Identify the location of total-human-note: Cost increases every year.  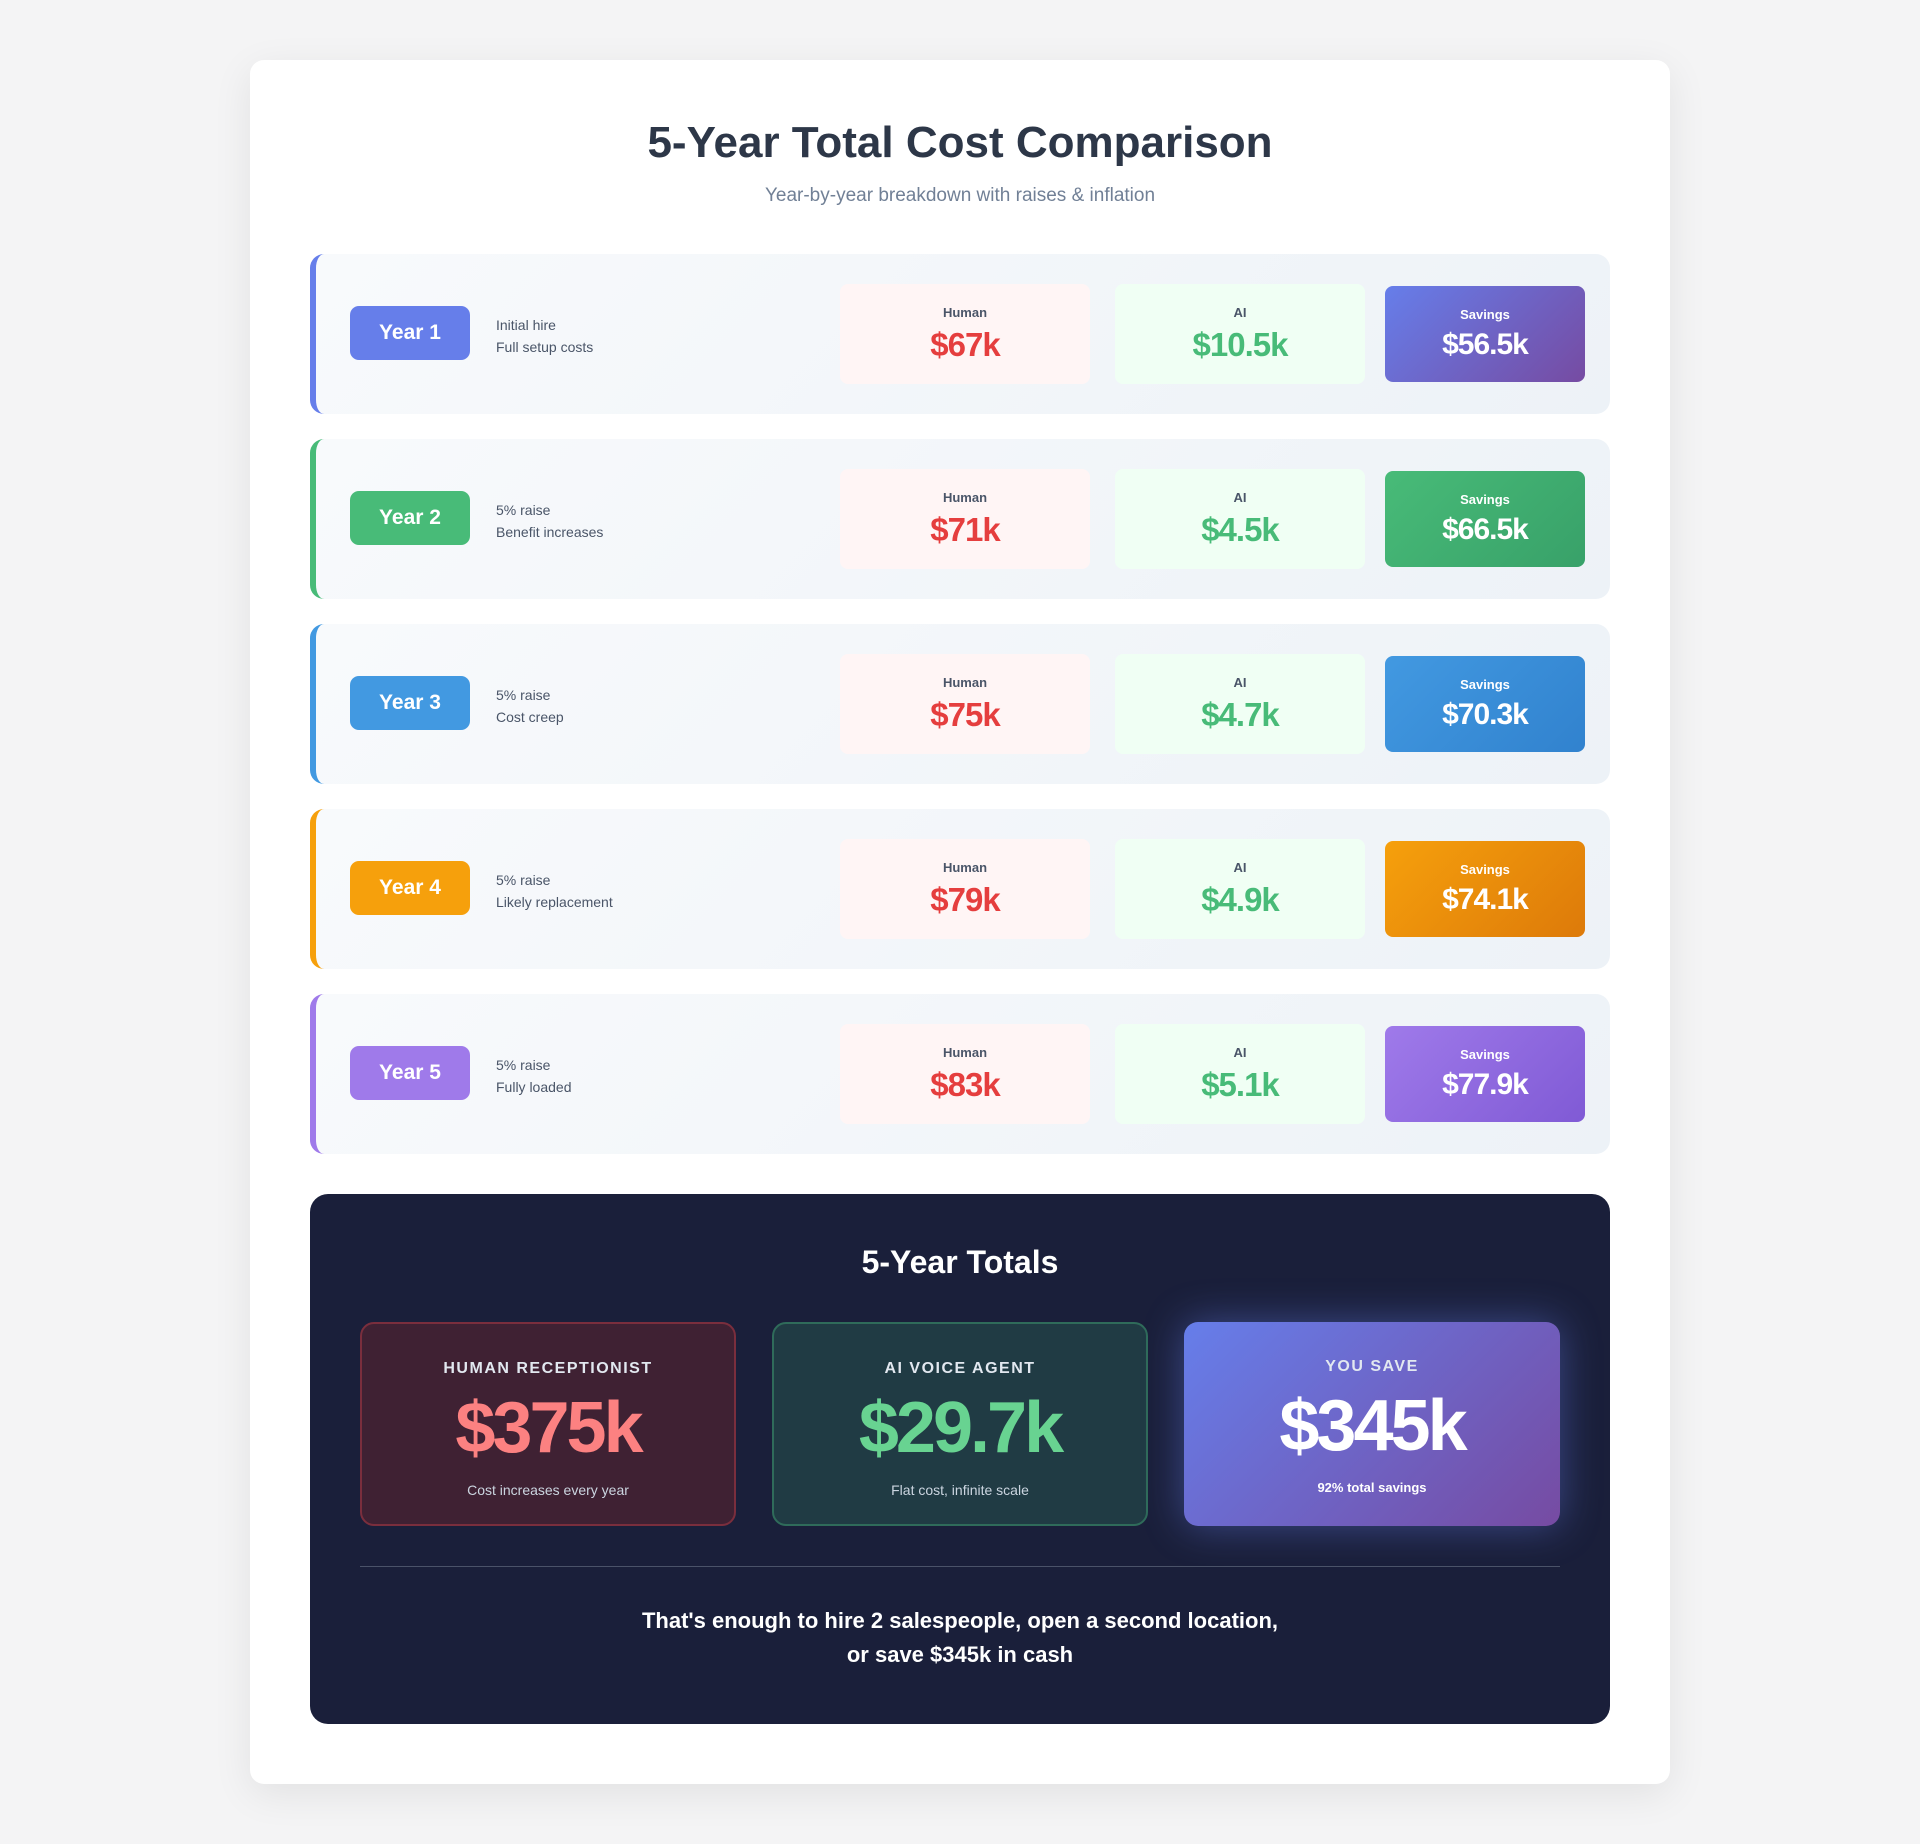
(548, 1490).